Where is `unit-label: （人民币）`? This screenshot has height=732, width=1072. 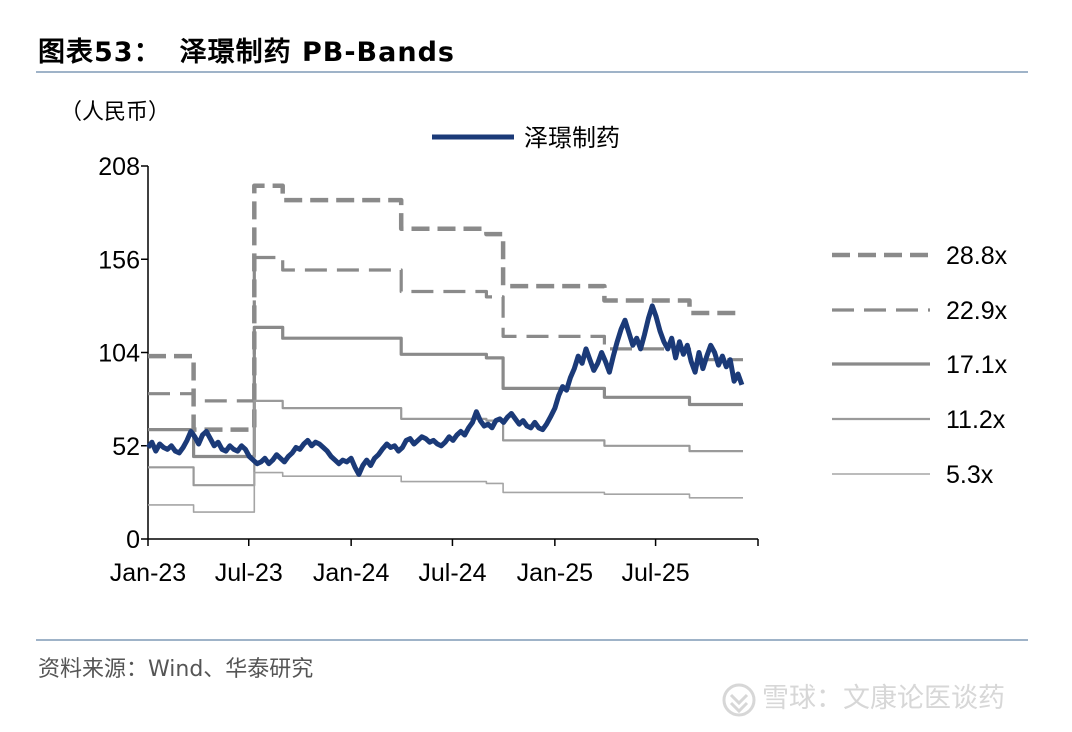
unit-label: （人民币） is located at coordinates (115, 112).